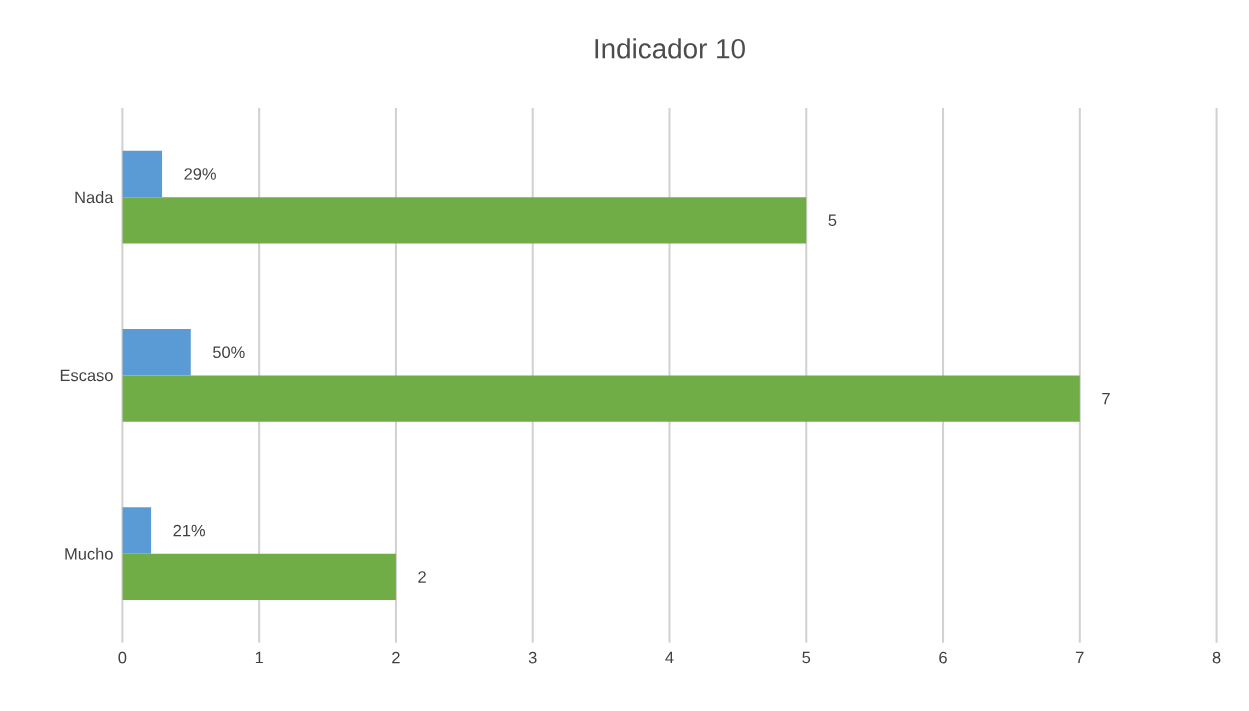 This screenshot has height=711, width=1249. I want to click on y-tick-label: Nada, so click(94, 197).